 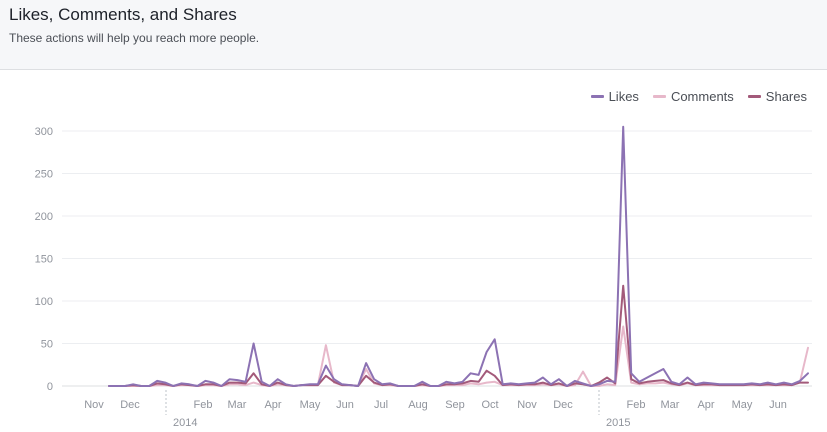 I want to click on y-tick-label: 50, so click(x=47, y=345).